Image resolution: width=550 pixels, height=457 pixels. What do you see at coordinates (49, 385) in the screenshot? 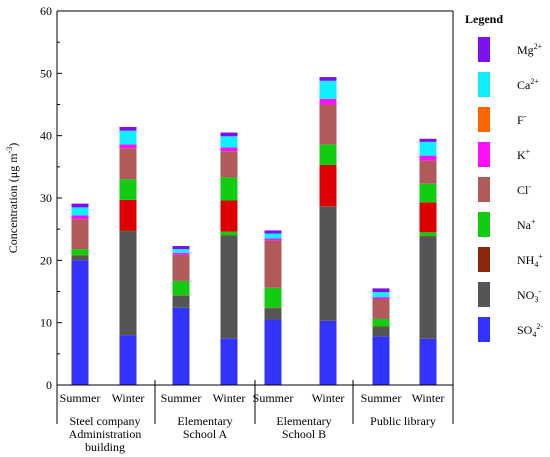
I see `y-tick-label-0: 0` at bounding box center [49, 385].